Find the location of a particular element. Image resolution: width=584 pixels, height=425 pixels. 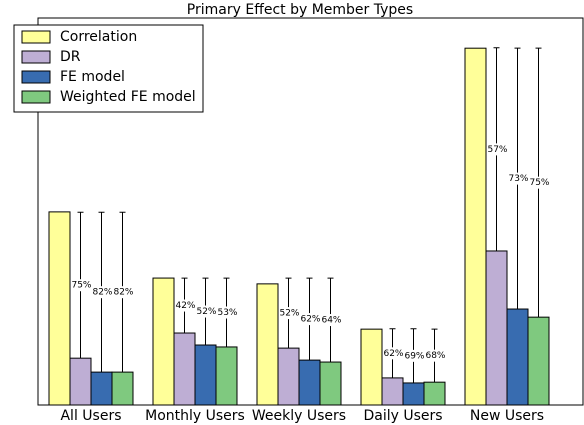

x-tick-label: Daily Users is located at coordinates (402, 416).